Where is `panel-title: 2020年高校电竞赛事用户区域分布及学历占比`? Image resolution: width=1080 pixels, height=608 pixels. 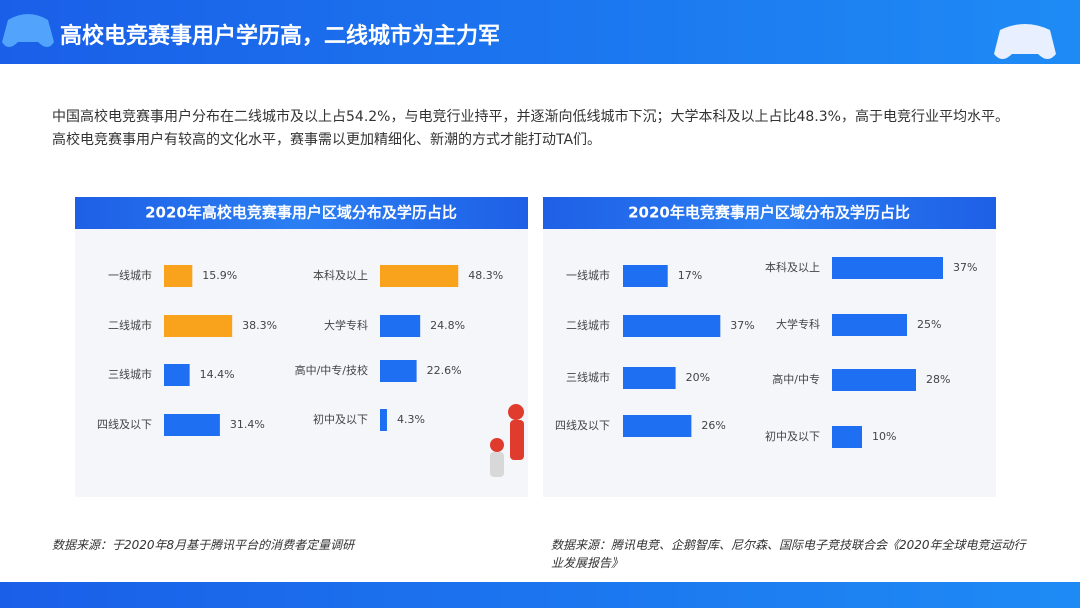 panel-title: 2020年高校电竞赛事用户区域分布及学历占比 is located at coordinates (301, 213).